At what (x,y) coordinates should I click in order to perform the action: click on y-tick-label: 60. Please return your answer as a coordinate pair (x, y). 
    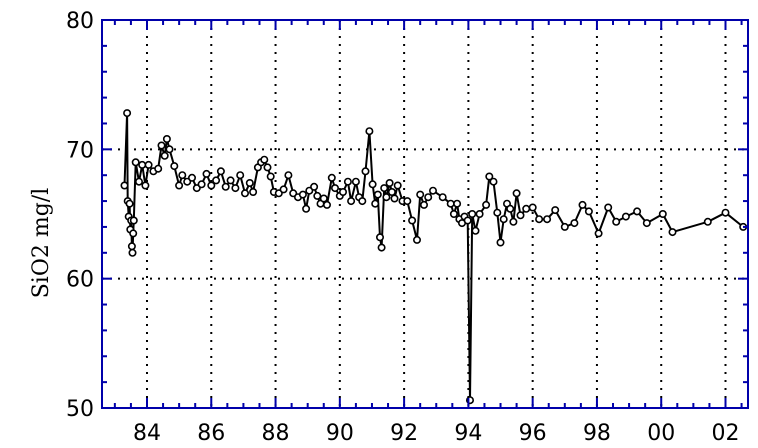
    Looking at the image, I should click on (80, 280).